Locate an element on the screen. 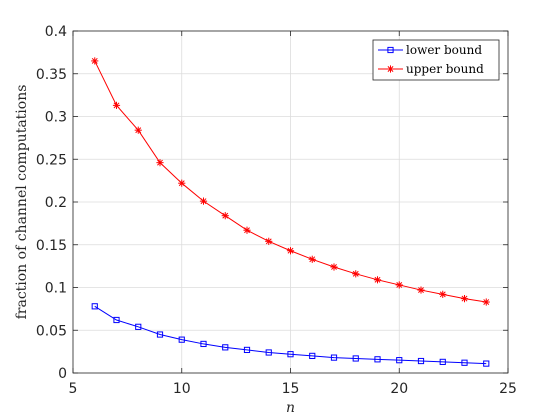  y-tick-label: 0.05 is located at coordinates (51, 331).